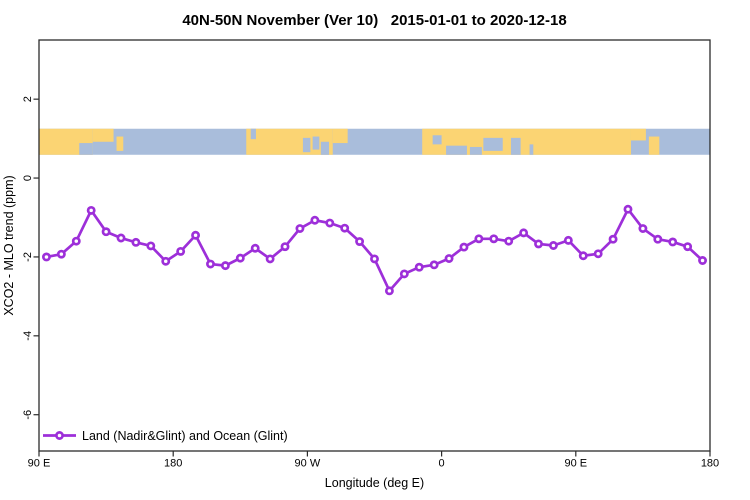 This screenshot has width=750, height=500. What do you see at coordinates (9, 245) in the screenshot?
I see `y-axis-label: XCO2 - MLO trend (ppm)` at bounding box center [9, 245].